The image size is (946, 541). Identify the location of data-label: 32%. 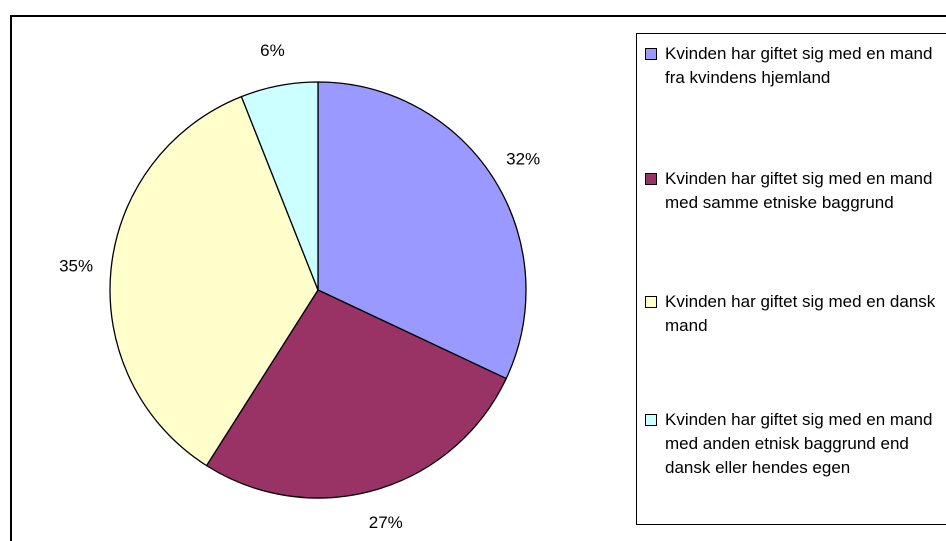
(523, 158).